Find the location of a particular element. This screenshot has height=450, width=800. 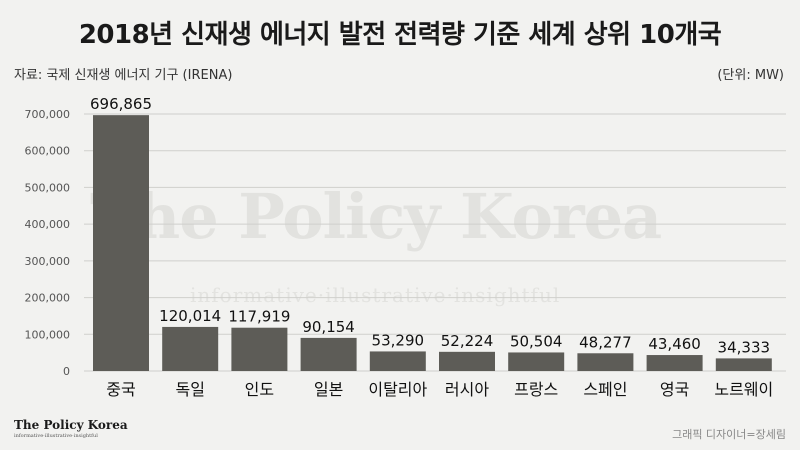

x-category-label: 인도 is located at coordinates (259, 389).